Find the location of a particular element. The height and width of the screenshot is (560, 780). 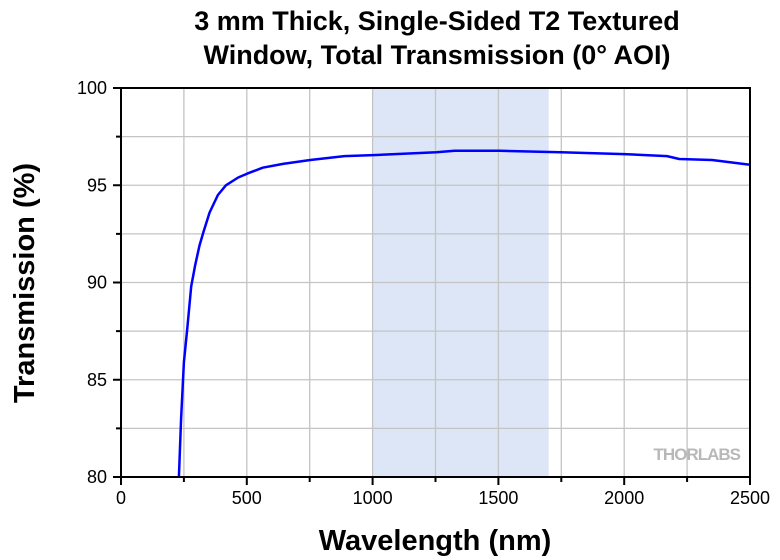

x-tick-label: 2000 is located at coordinates (624, 498).